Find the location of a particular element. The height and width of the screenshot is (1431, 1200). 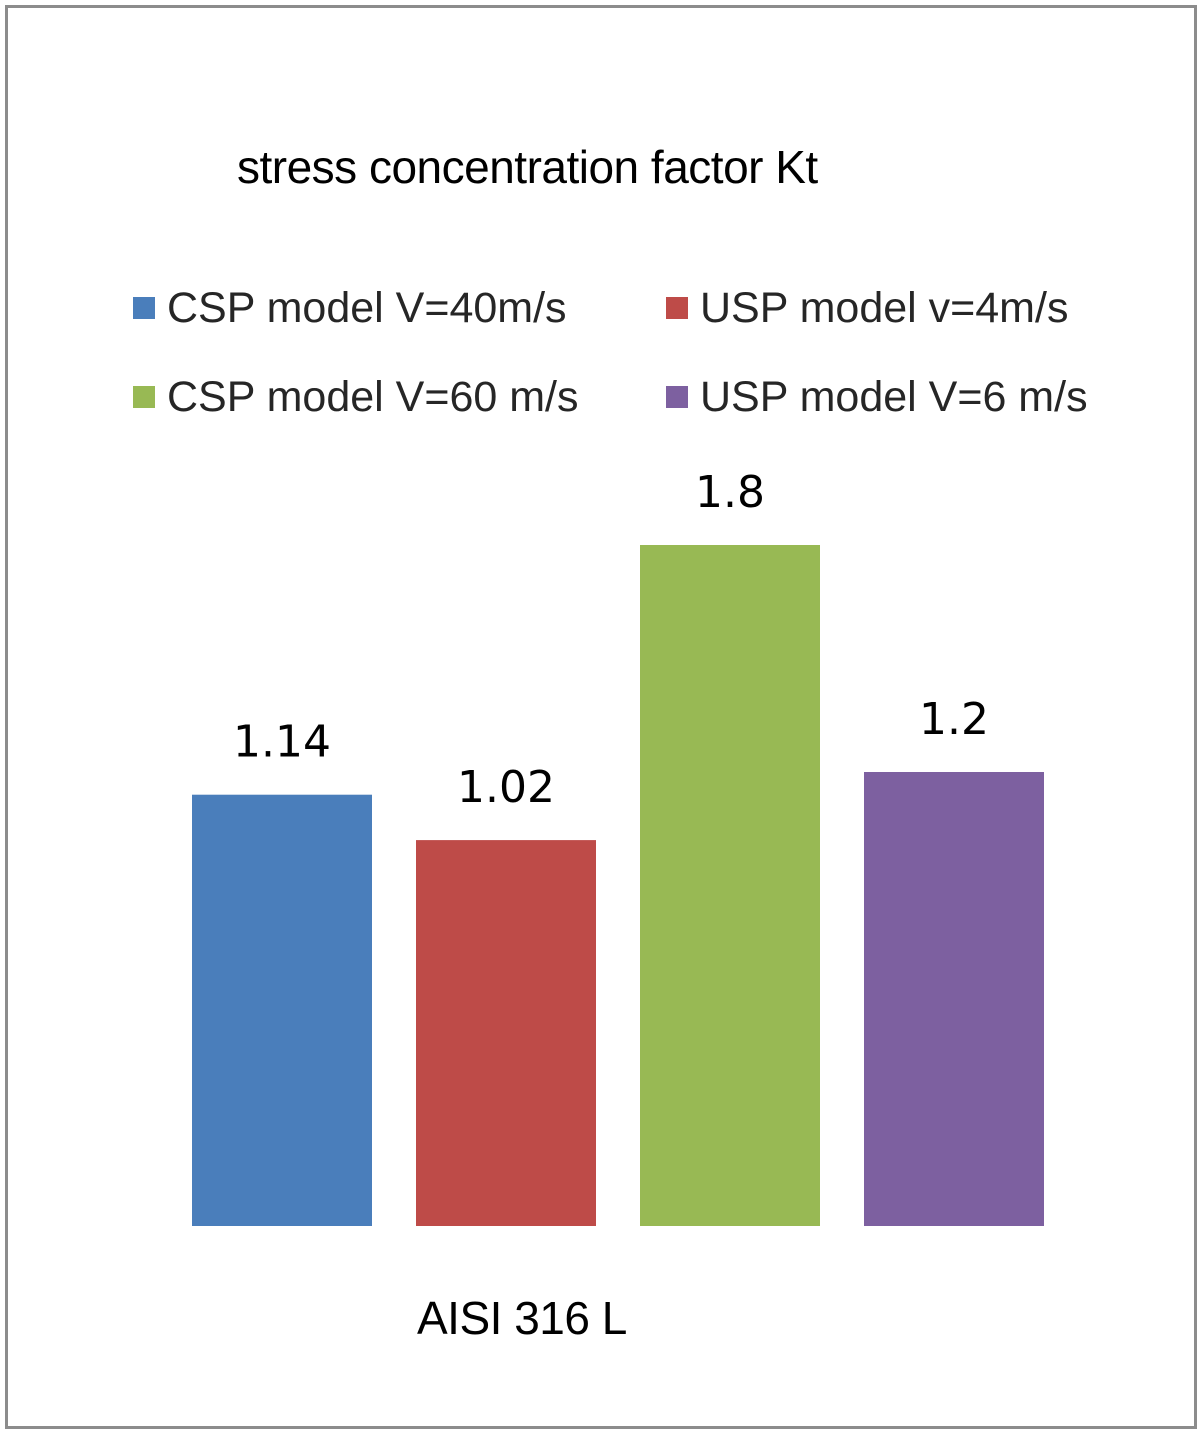

legend-label: USP model V=6 m/s is located at coordinates (894, 396).